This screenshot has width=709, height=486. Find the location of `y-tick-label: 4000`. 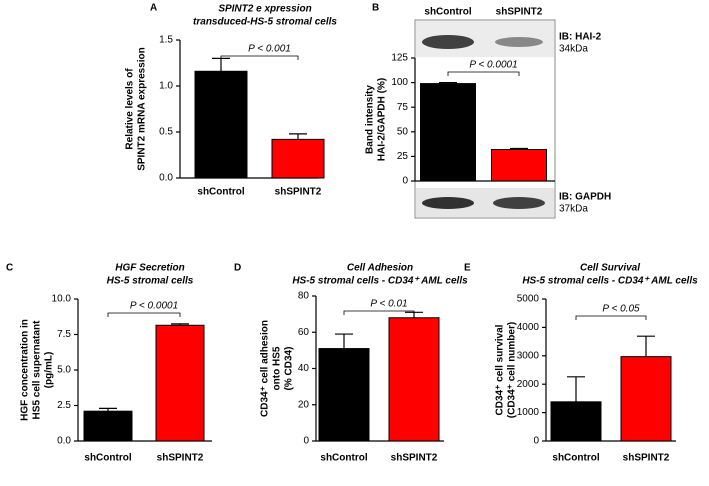

y-tick-label: 4000 is located at coordinates (528, 327).